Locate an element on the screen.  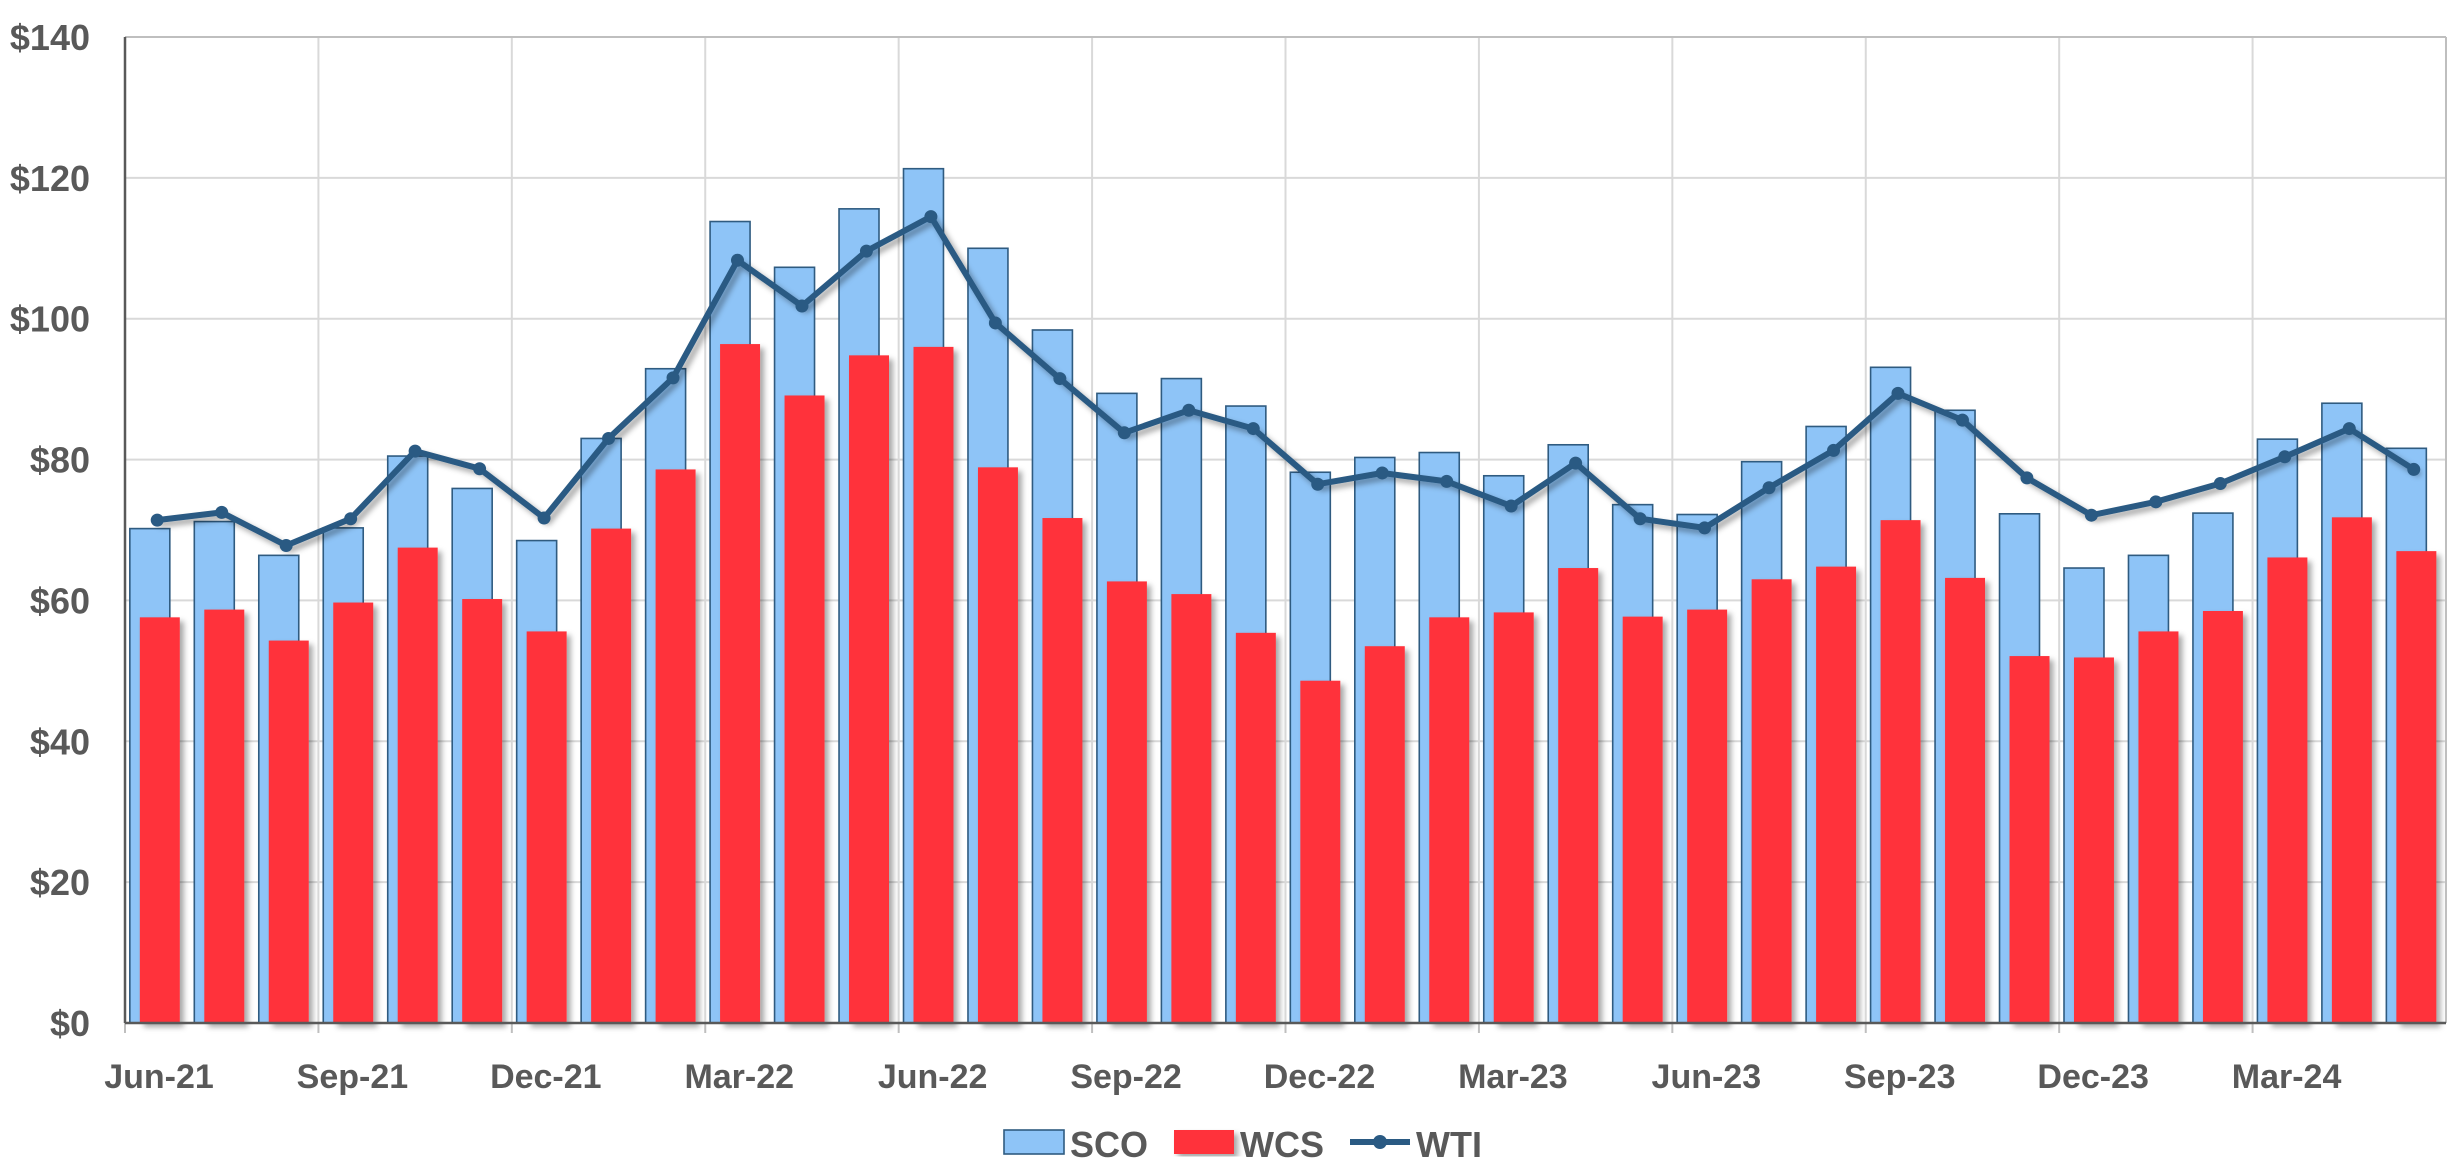
x-tick-label: Mar-24 is located at coordinates (2287, 1077).